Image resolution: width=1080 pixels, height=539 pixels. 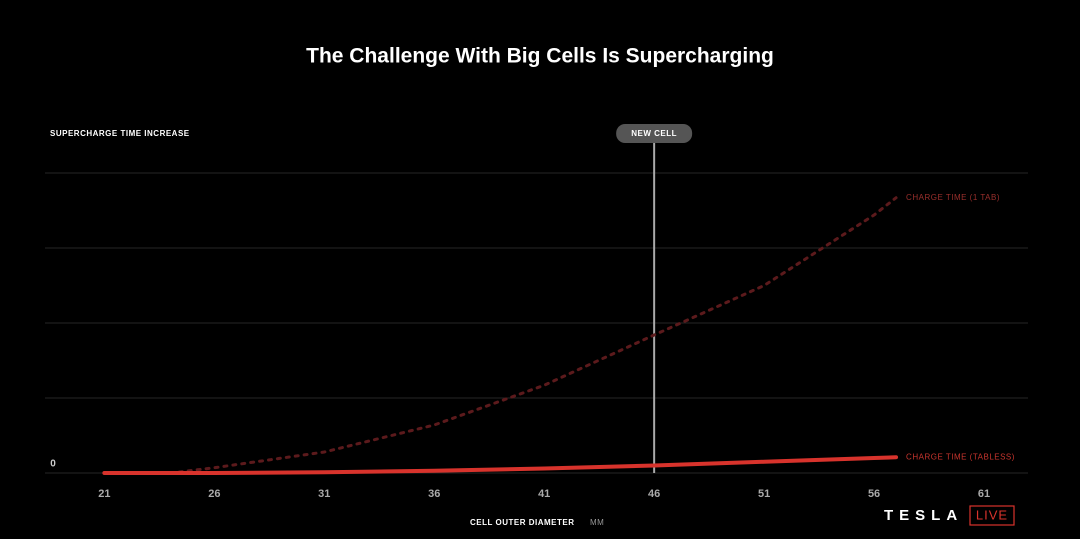 I want to click on series-line, so click(x=500, y=465).